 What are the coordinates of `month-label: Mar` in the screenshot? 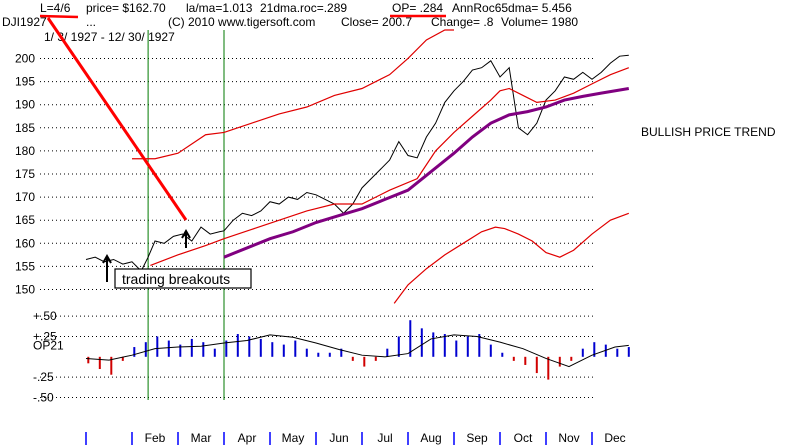 It's located at (201, 438).